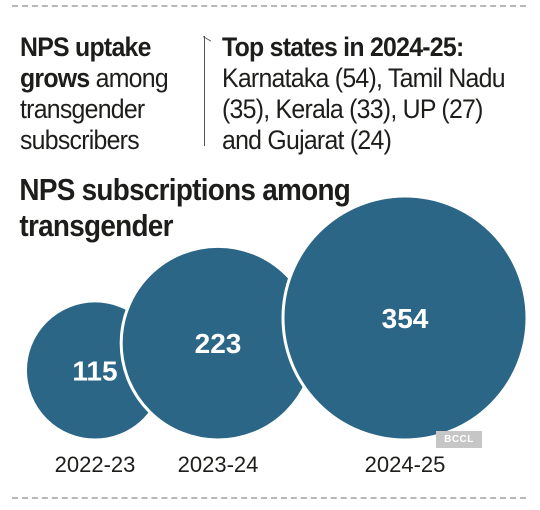 This screenshot has width=540, height=510. What do you see at coordinates (405, 464) in the screenshot?
I see `category-label-2024-25: 2024-25` at bounding box center [405, 464].